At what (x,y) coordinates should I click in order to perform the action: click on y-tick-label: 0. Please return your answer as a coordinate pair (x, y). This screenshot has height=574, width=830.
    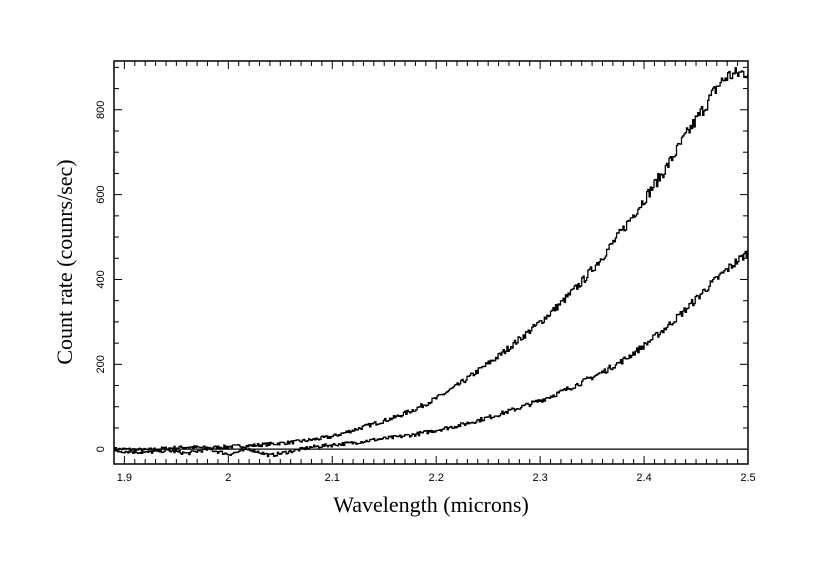
    Looking at the image, I should click on (101, 449).